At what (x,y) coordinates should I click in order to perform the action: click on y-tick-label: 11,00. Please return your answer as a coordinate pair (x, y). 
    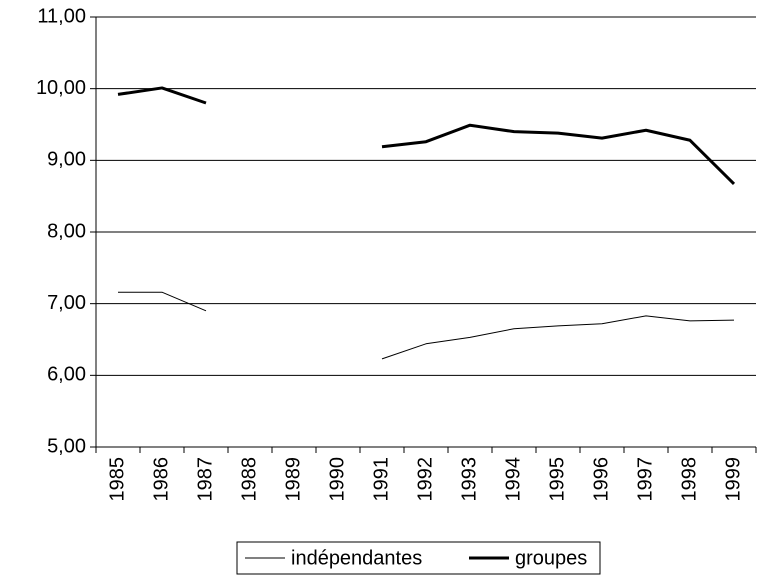
    Looking at the image, I should click on (61, 16).